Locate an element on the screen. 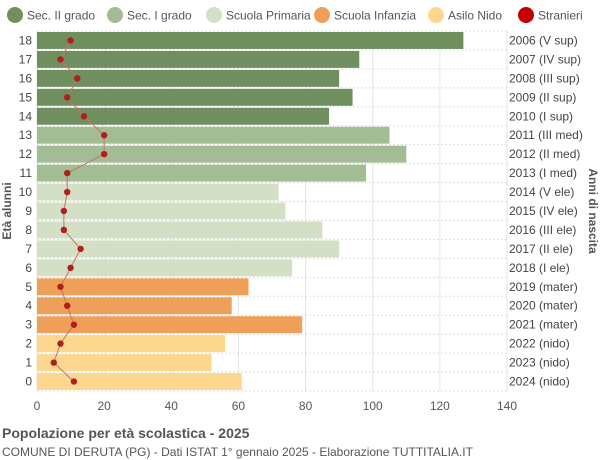 The image size is (600, 460). y-axis-label-left: Età alunni is located at coordinates (7, 210).